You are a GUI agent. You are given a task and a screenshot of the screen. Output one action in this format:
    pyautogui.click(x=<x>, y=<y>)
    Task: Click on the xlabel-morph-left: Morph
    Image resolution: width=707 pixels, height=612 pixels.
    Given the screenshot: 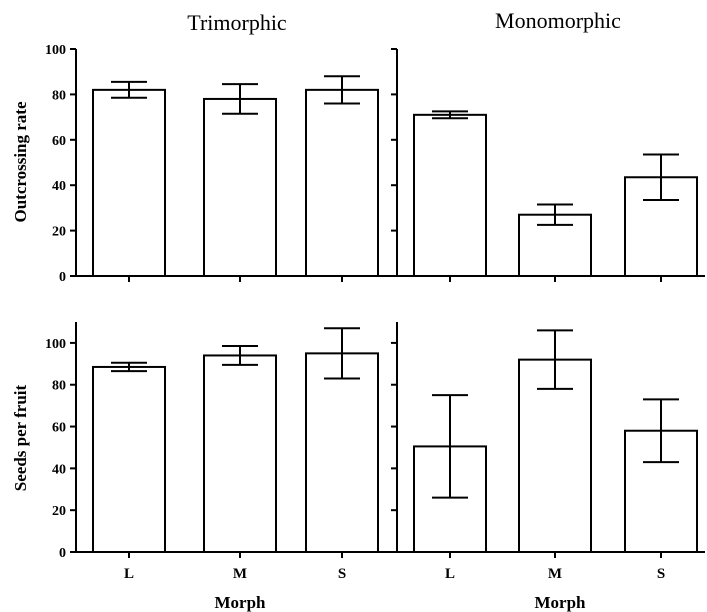 What is the action you would take?
    pyautogui.click(x=241, y=602)
    